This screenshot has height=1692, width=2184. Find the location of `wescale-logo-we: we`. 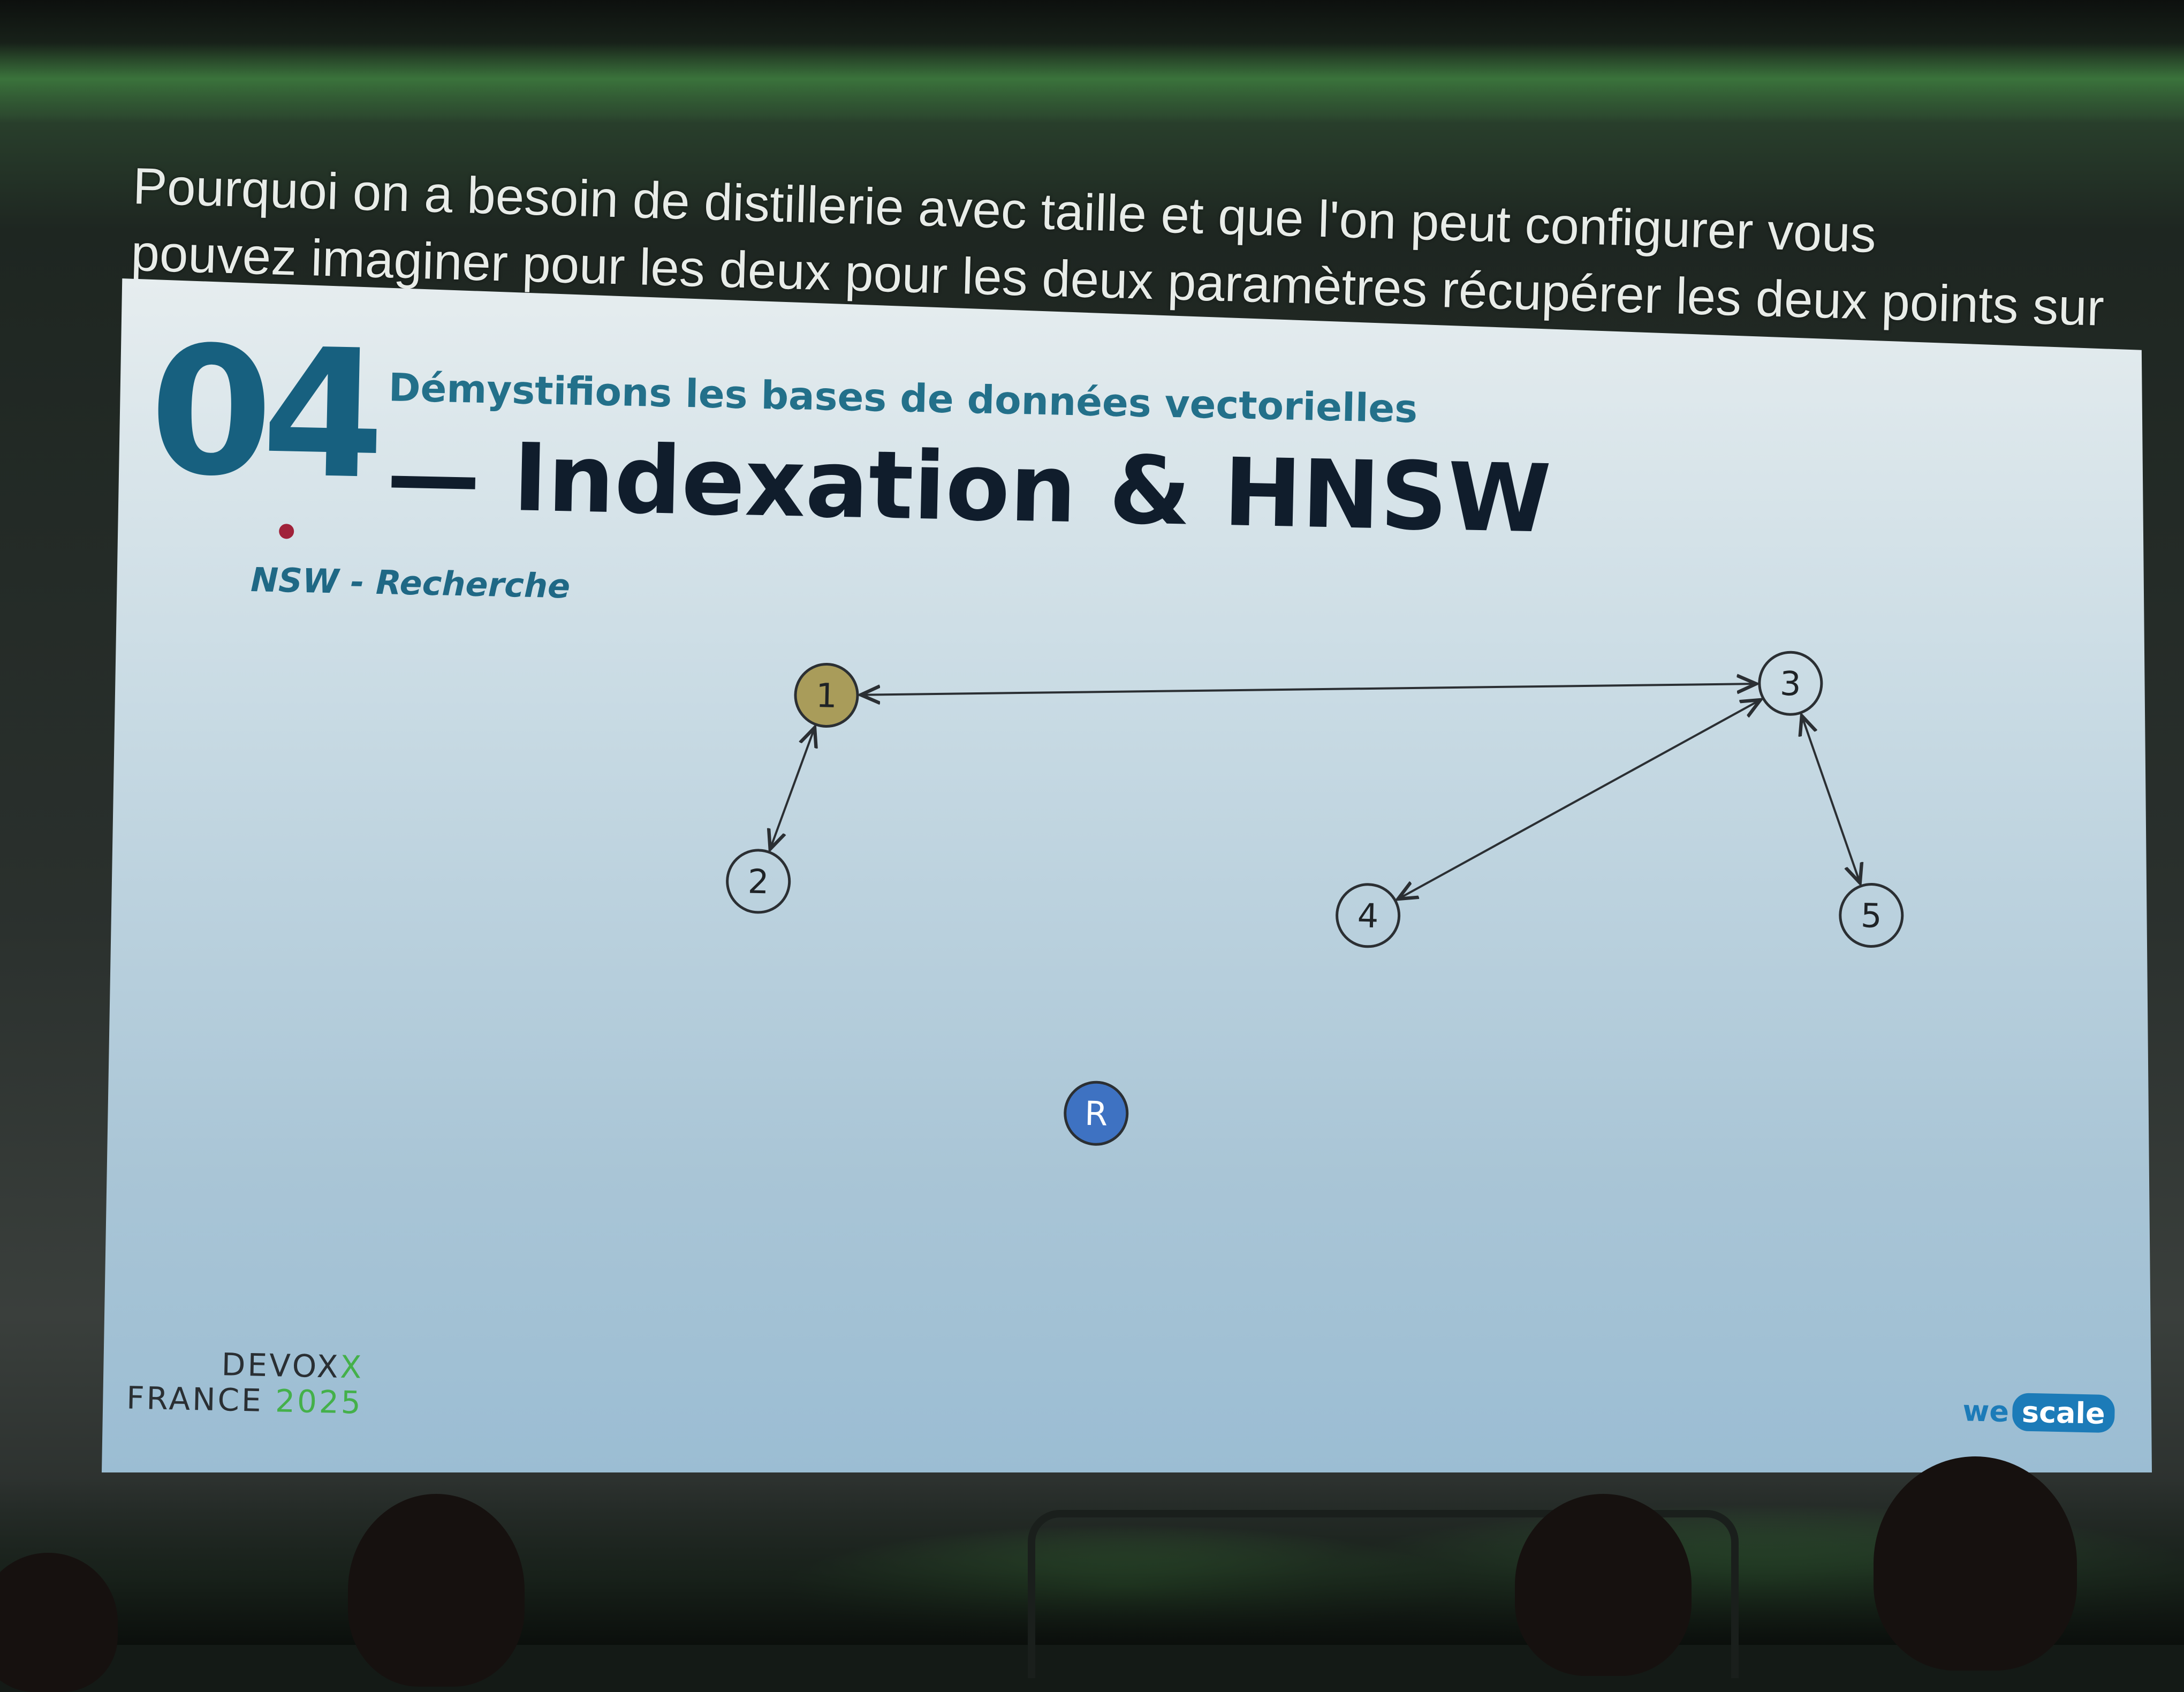

wescale-logo-we: we is located at coordinates (1985, 1411).